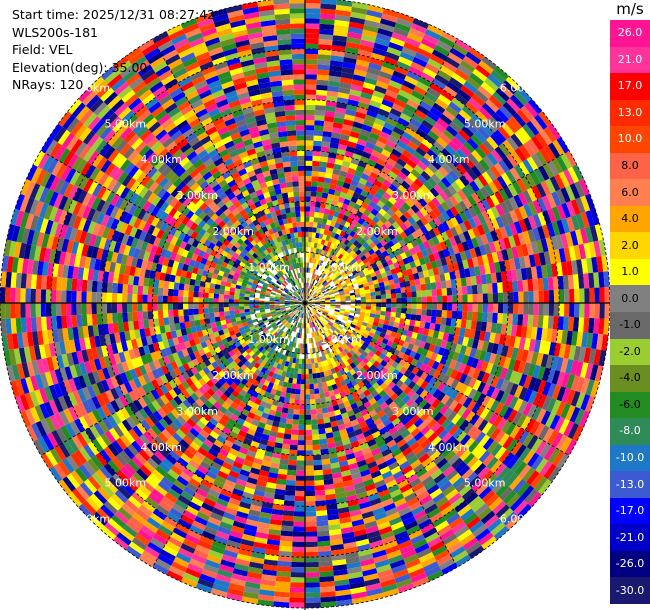 This screenshot has height=610, width=650. I want to click on colorbar-tick-label: 17.0, so click(630, 86).